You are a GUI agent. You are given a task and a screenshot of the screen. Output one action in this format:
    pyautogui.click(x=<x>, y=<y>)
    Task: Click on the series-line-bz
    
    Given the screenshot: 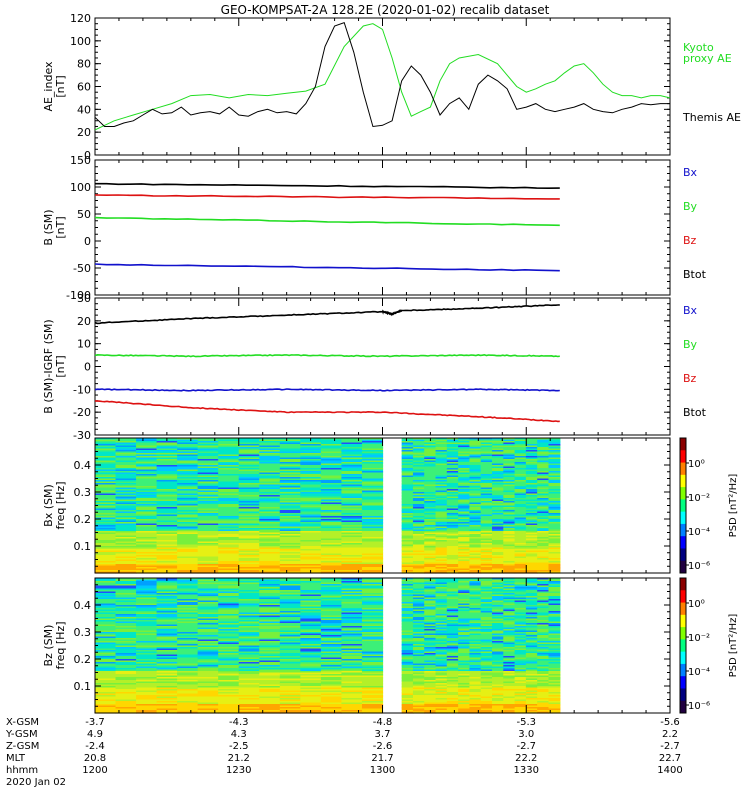 What is the action you would take?
    pyautogui.click(x=327, y=197)
    